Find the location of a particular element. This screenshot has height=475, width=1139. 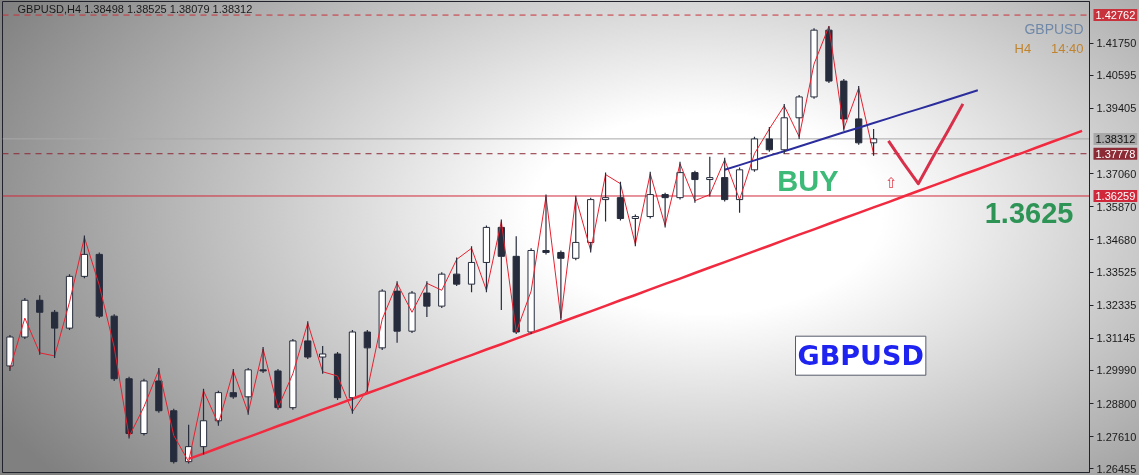

y-tick-label: 1.28800 is located at coordinates (1116, 403).